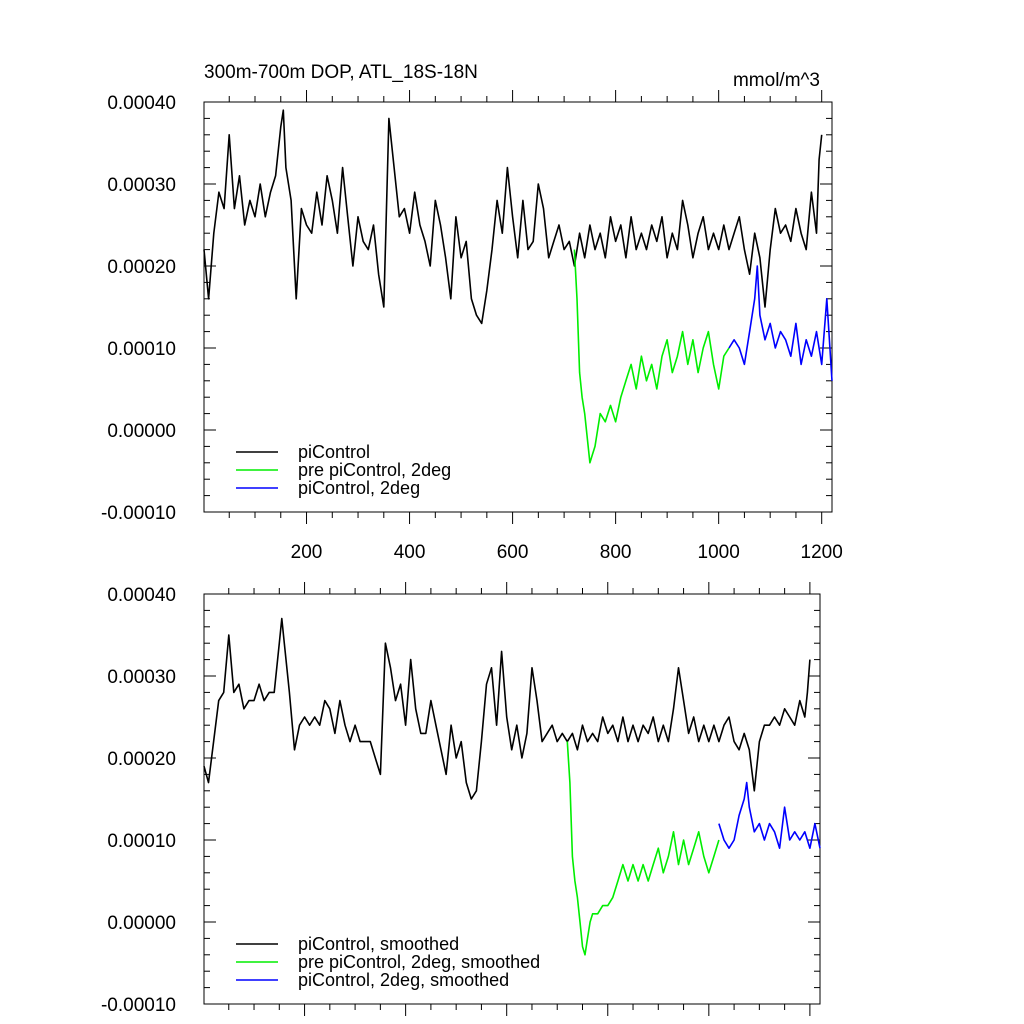 This screenshot has width=1024, height=1024. Describe the element at coordinates (419, 962) in the screenshot. I see `legend-label: pre piControl, 2deg, smoothed` at that location.